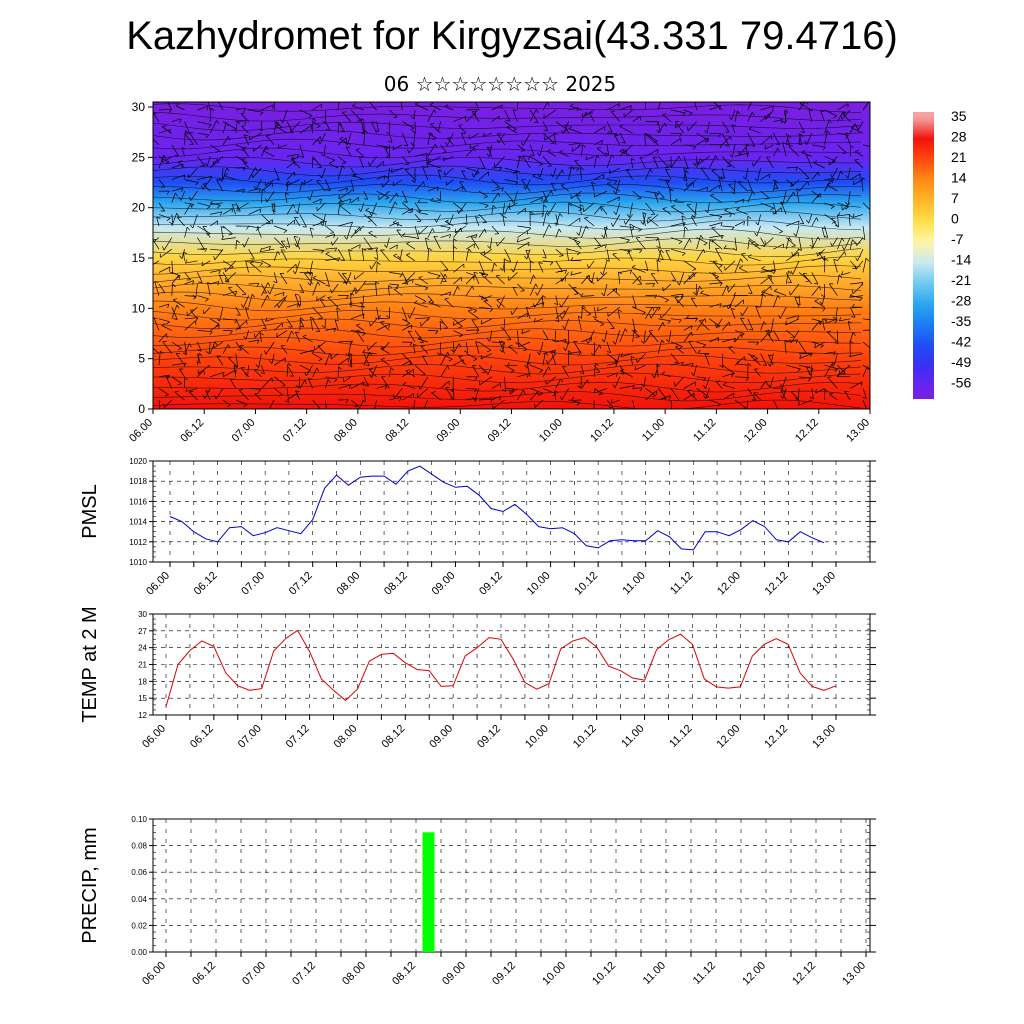 Image resolution: width=1024 pixels, height=1024 pixels. I want to click on colorbar-label: -14, so click(961, 260).